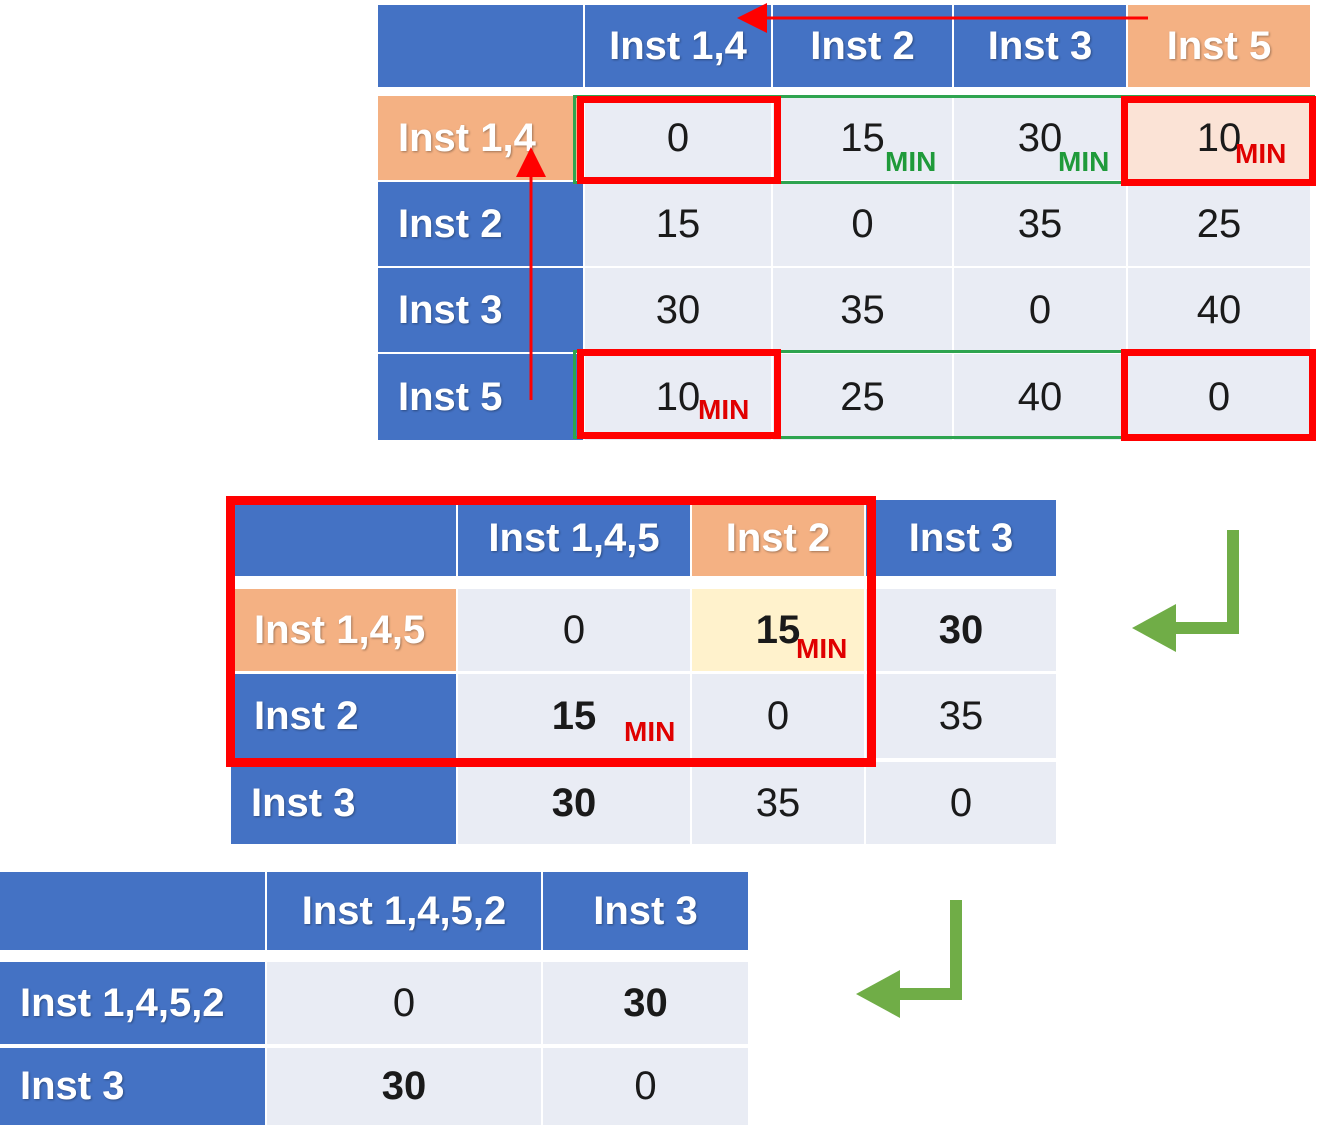  Describe the element at coordinates (480, 397) in the screenshot. I see `t1-row-header: Inst 5` at that location.